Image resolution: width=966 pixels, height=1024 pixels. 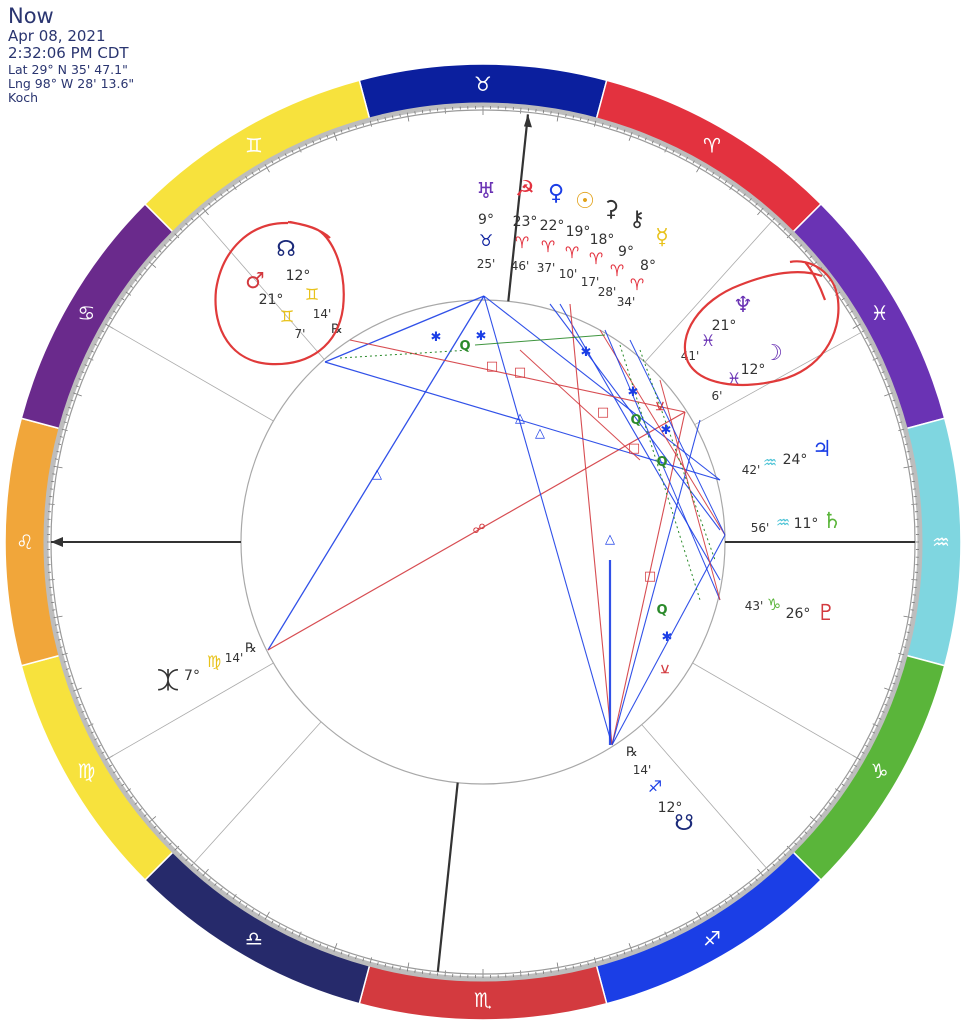 What do you see at coordinates (637, 219) in the screenshot?
I see `chiron-icon: ⚷` at bounding box center [637, 219].